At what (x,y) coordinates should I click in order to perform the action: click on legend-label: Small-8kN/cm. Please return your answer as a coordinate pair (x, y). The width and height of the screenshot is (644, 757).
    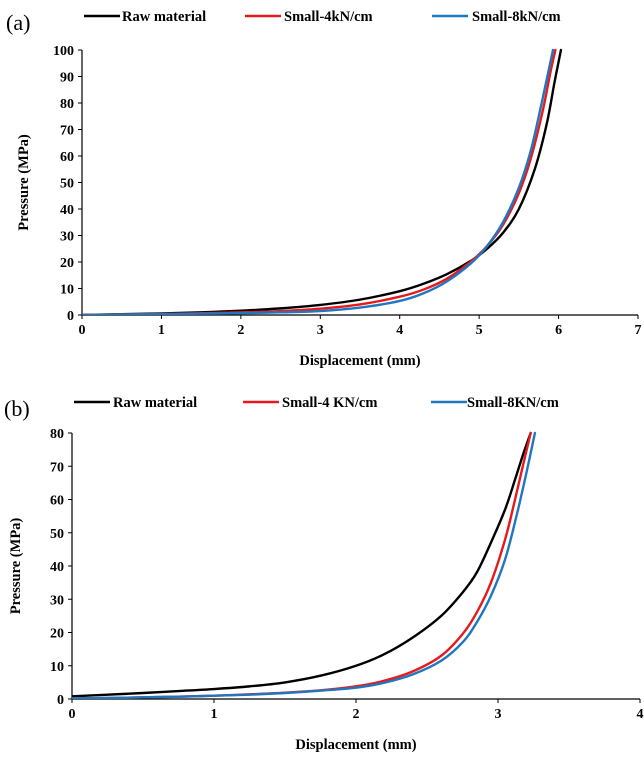
    Looking at the image, I should click on (516, 17).